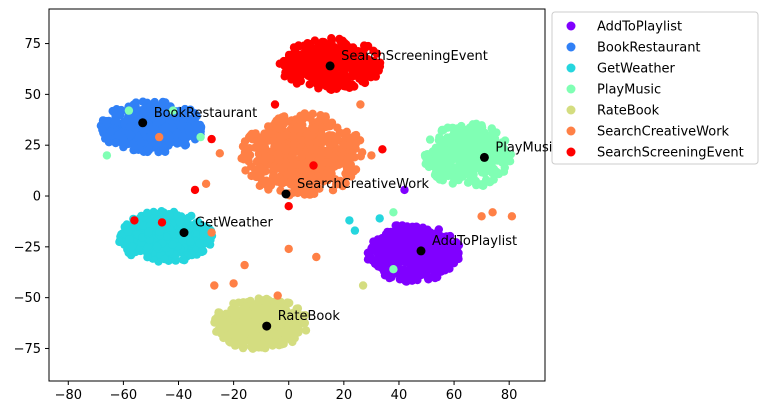 Image resolution: width=768 pixels, height=413 pixels. What do you see at coordinates (344, 395) in the screenshot?
I see `x-tick-label: 20` at bounding box center [344, 395].